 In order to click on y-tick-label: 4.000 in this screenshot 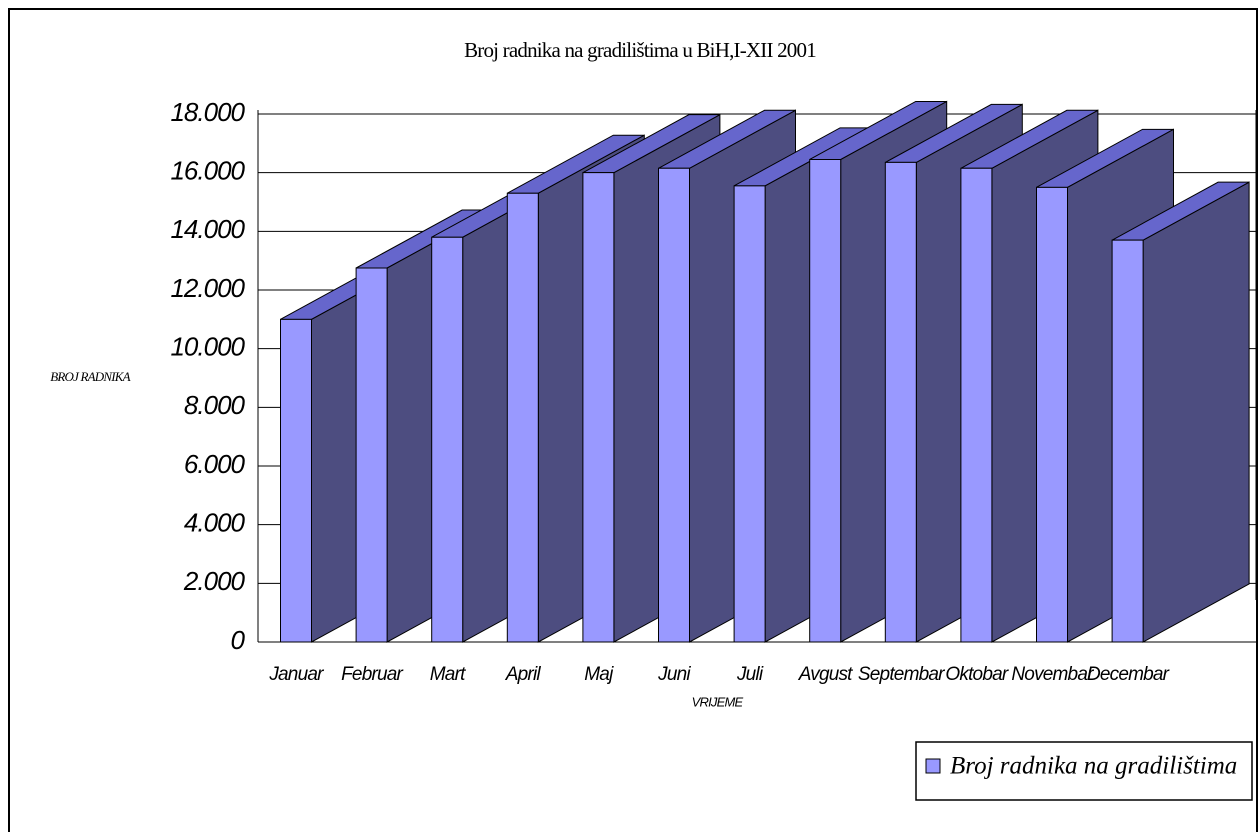, I will do `click(215, 523)`.